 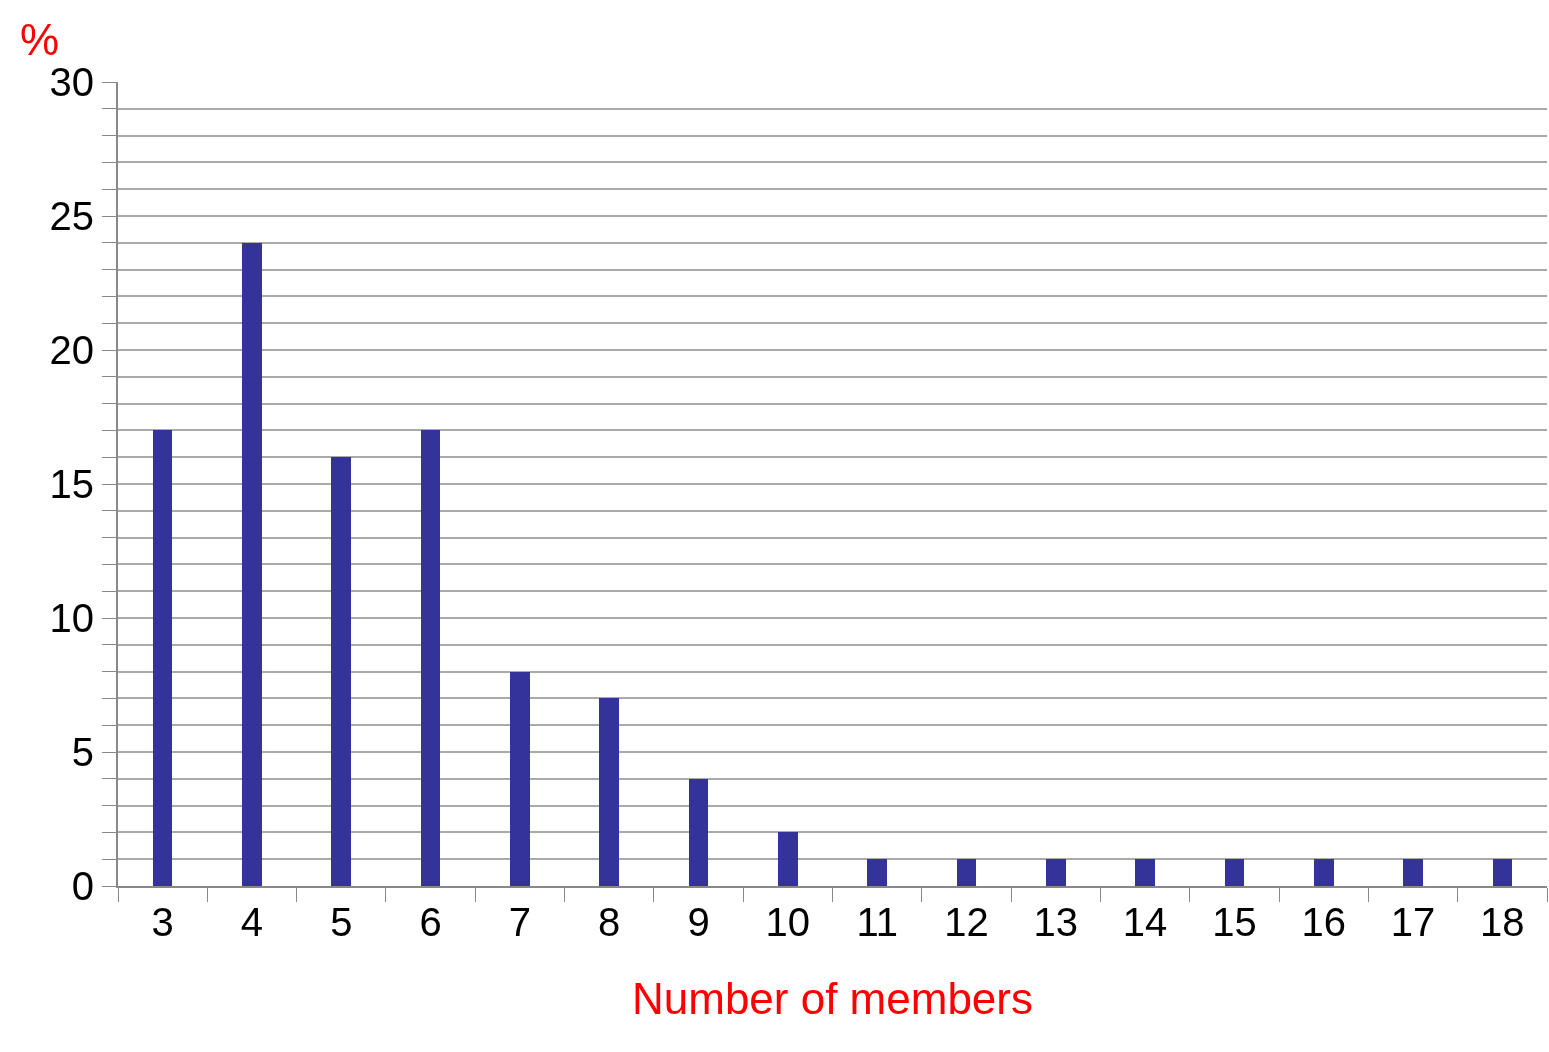 I want to click on x-tick-label: 4, so click(x=252, y=922).